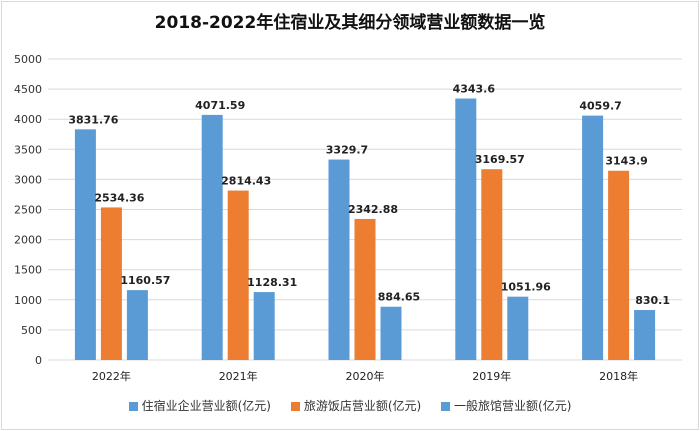 This screenshot has height=431, width=700. Describe the element at coordinates (28, 270) in the screenshot. I see `y-tick-label: 1500` at that location.